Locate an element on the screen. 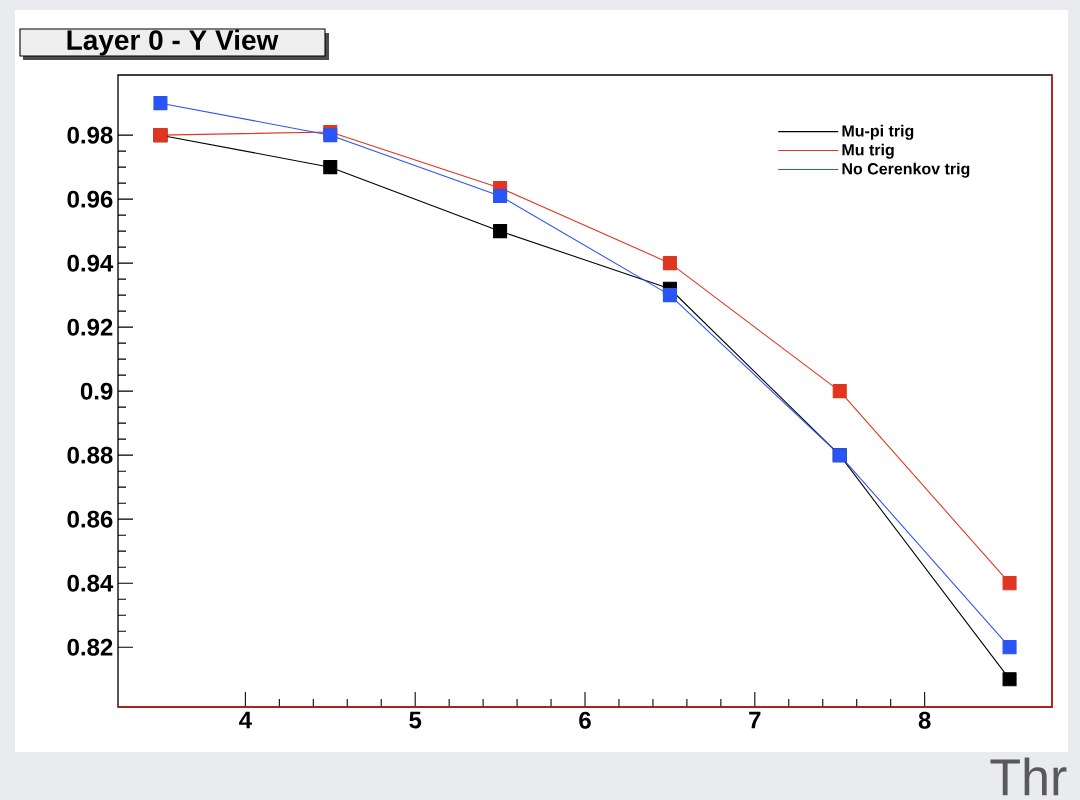  y-tick-label: 0.92 is located at coordinates (90, 327).